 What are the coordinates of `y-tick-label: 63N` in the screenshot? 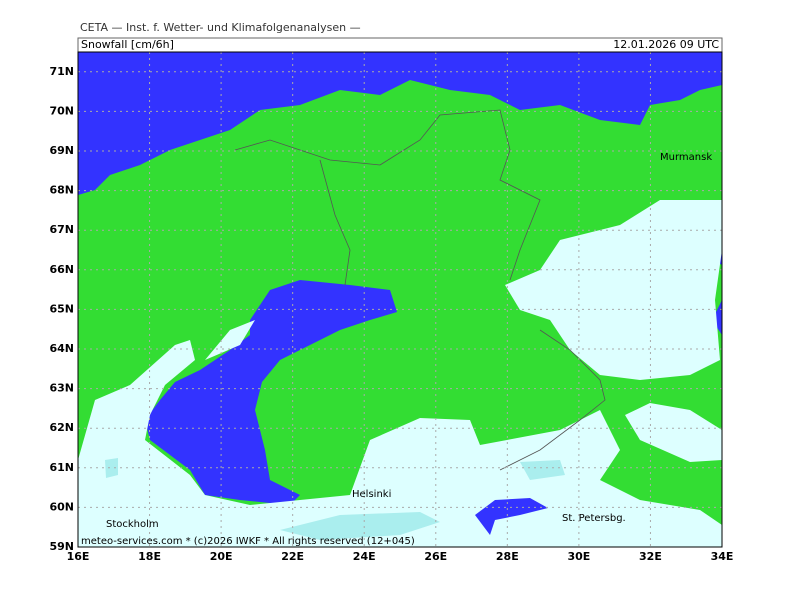 It's located at (61, 388).